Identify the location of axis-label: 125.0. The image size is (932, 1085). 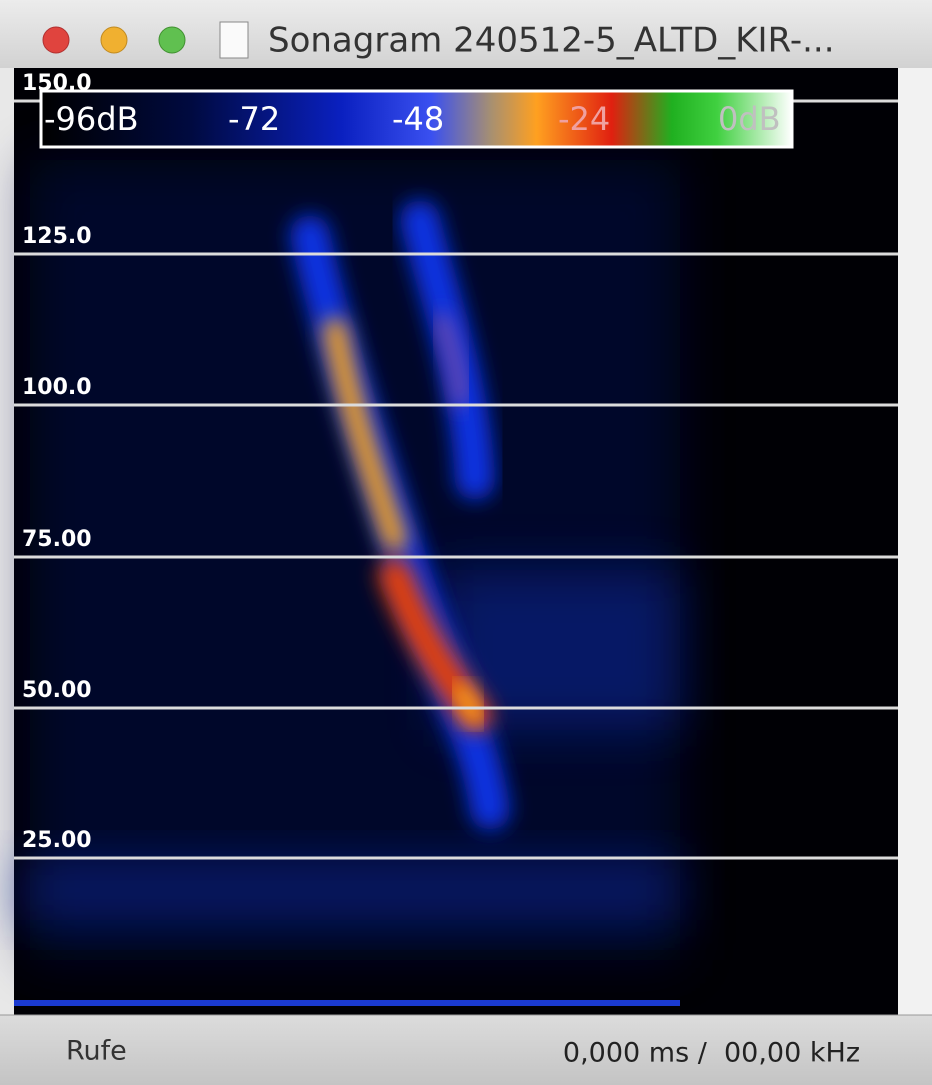
(57, 236).